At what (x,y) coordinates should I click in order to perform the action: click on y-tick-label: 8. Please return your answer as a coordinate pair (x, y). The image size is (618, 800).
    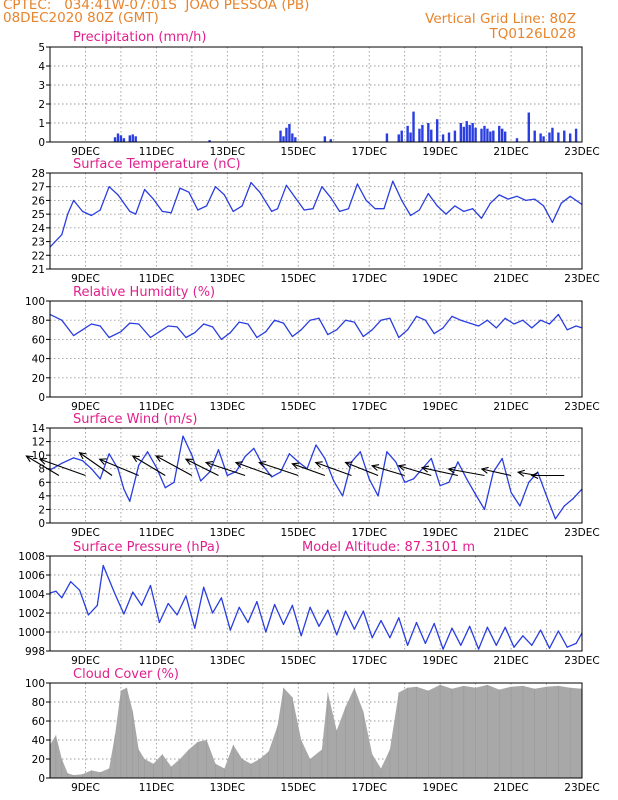
    Looking at the image, I should click on (41, 470).